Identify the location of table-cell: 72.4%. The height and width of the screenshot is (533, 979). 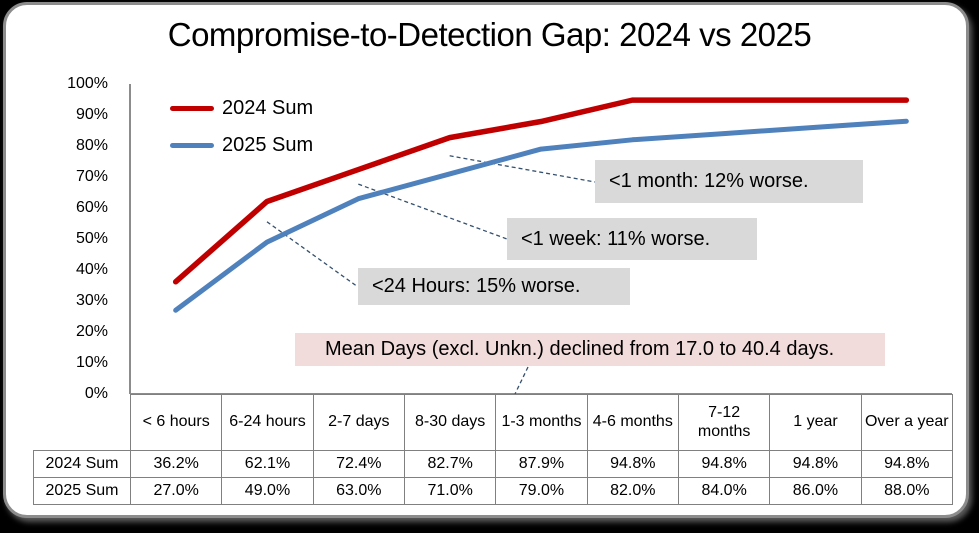
(358, 464).